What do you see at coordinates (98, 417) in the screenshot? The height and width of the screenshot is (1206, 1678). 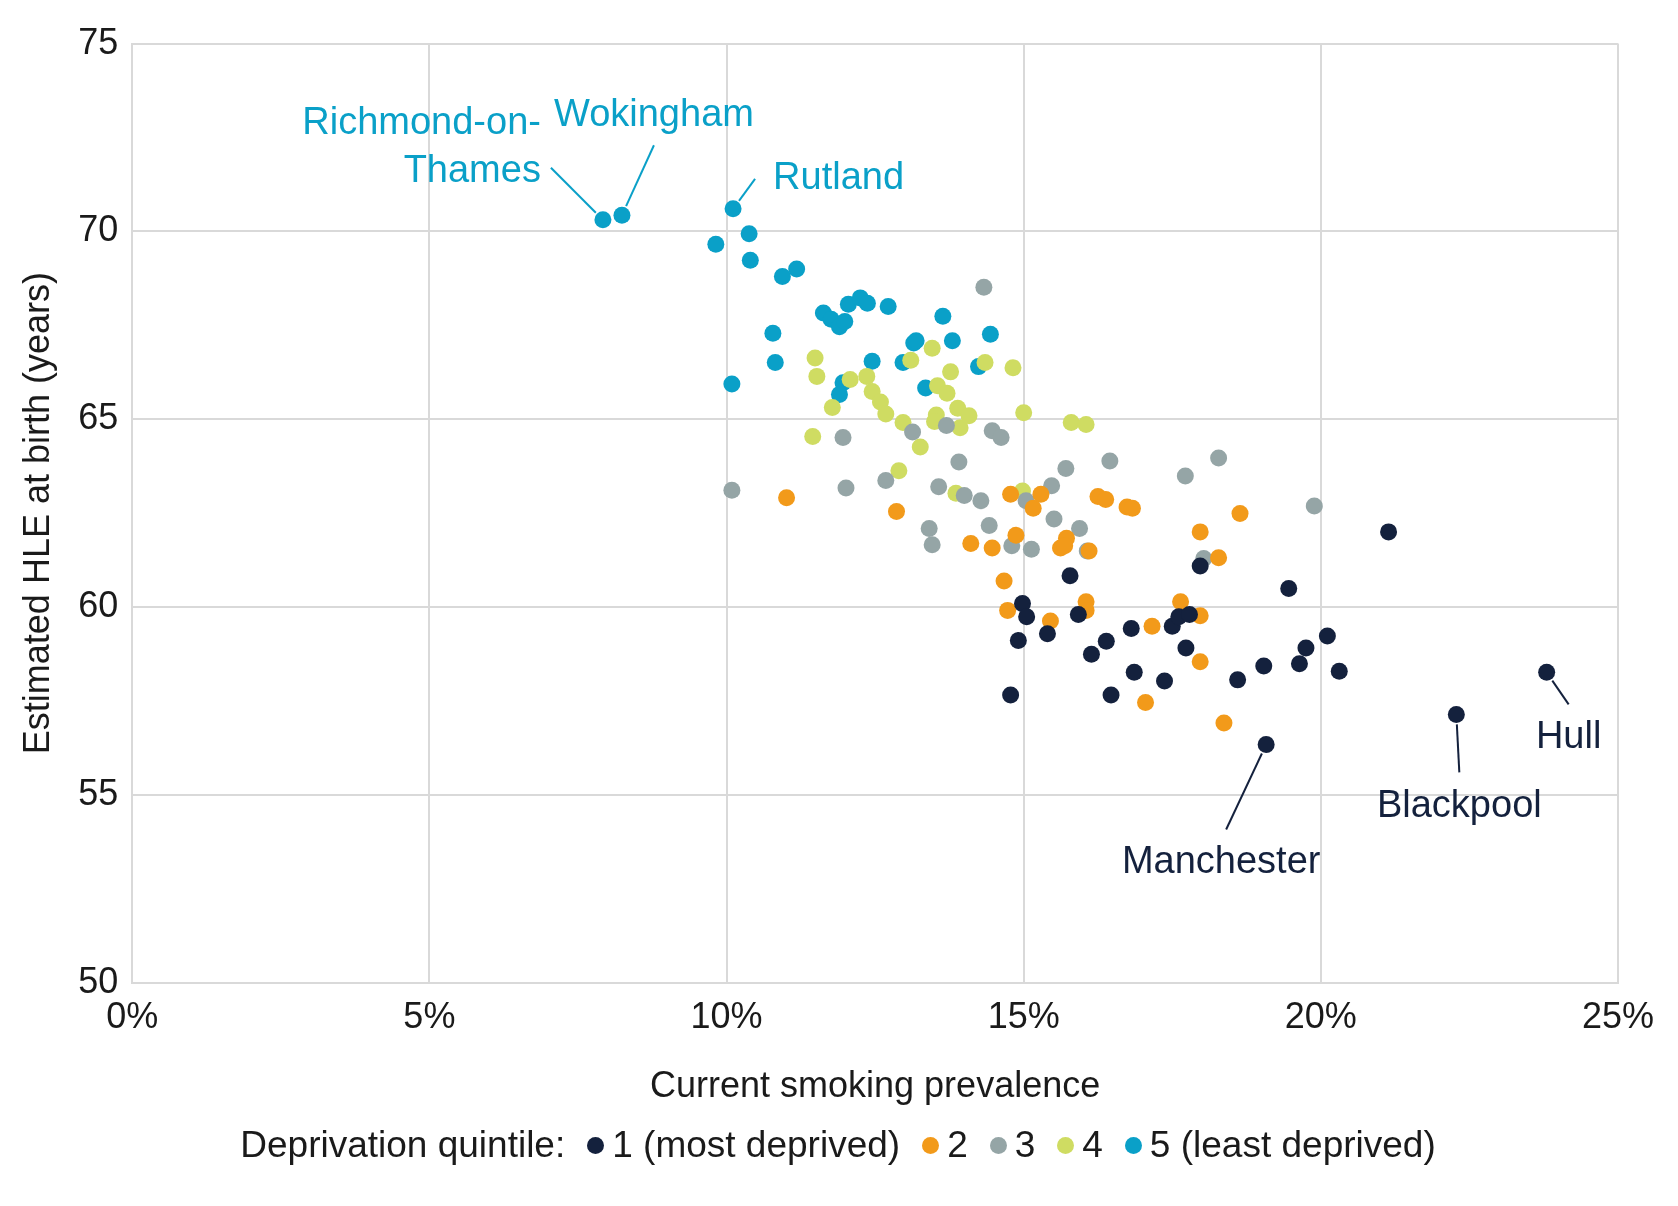 I see `y-tick-label: 65` at bounding box center [98, 417].